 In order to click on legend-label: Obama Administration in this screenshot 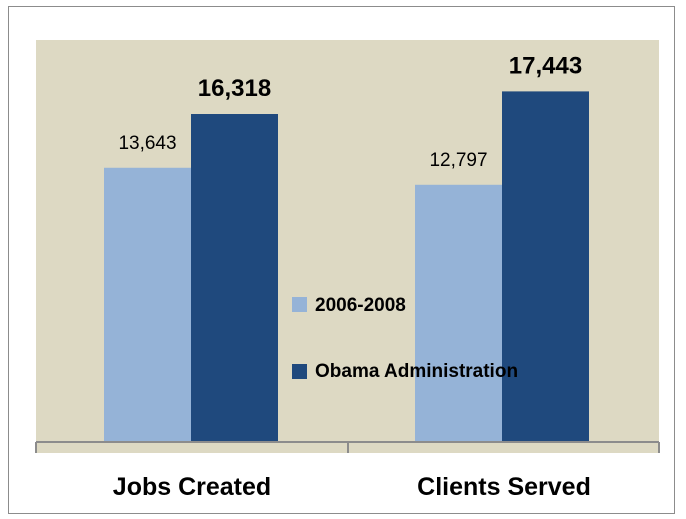, I will do `click(416, 371)`.